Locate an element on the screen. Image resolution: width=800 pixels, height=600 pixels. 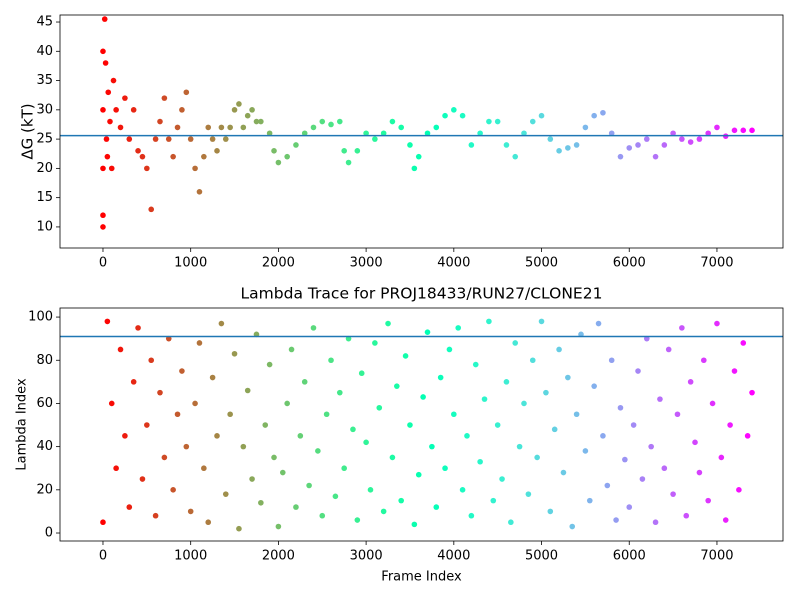
y-tick-label: 80 is located at coordinates (44, 360).